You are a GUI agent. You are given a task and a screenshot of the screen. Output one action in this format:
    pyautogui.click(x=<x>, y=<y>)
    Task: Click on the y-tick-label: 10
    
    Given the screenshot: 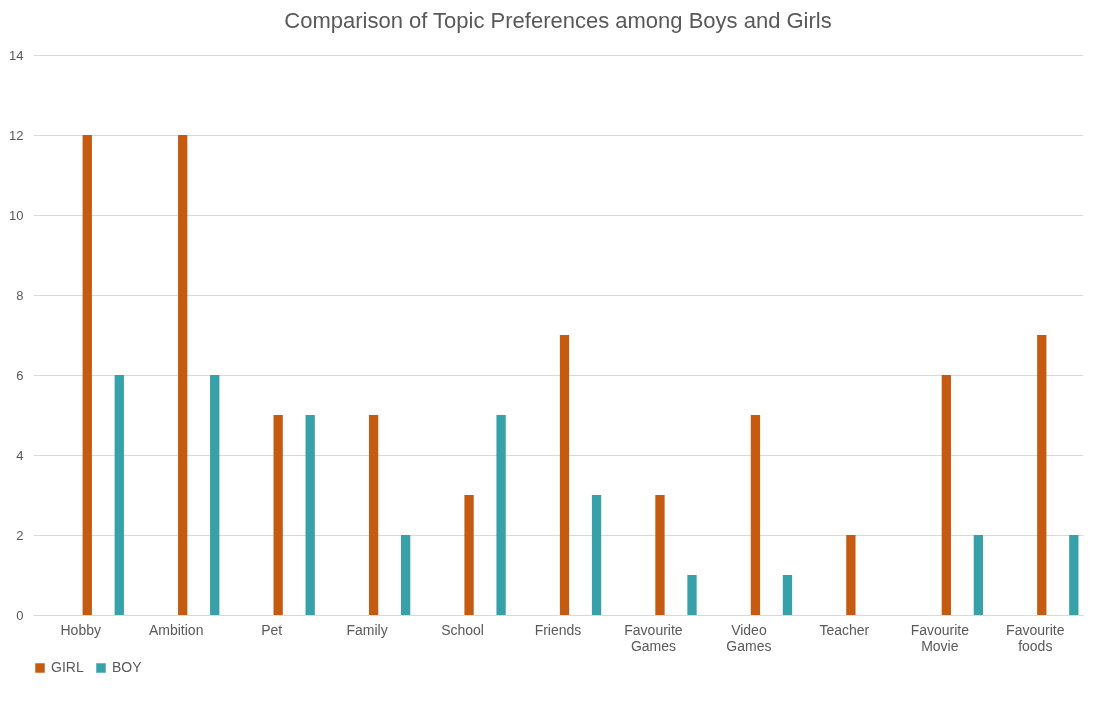 What is the action you would take?
    pyautogui.click(x=16, y=215)
    